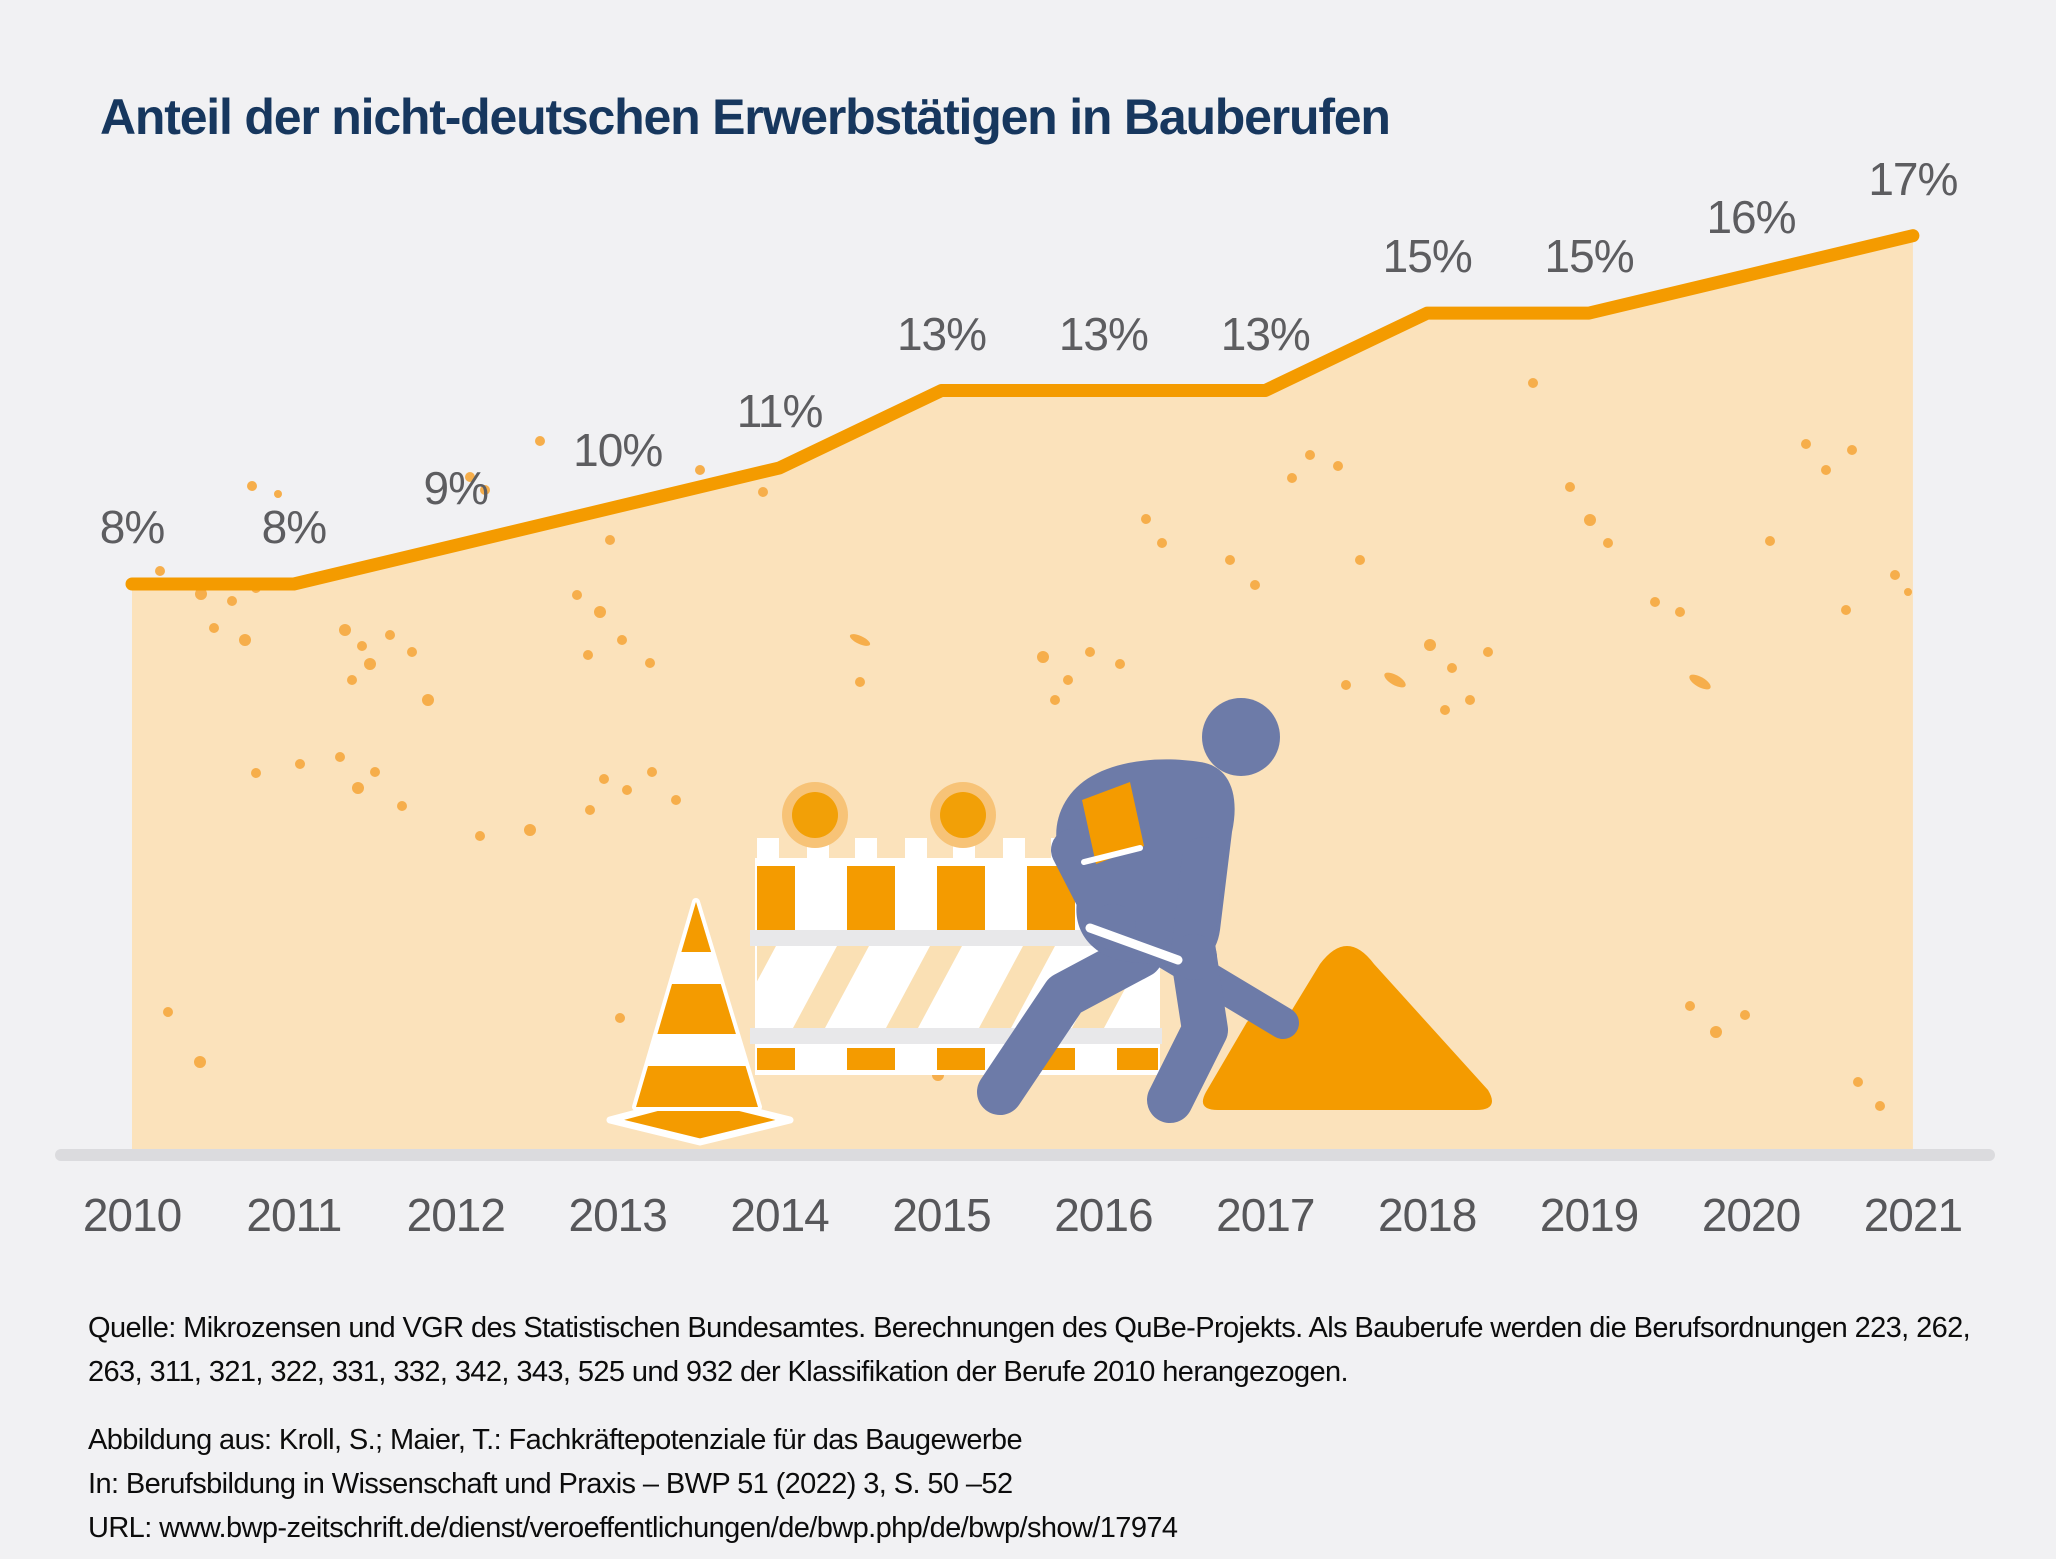  I want to click on x-tick-label: 2015, so click(941, 1215).